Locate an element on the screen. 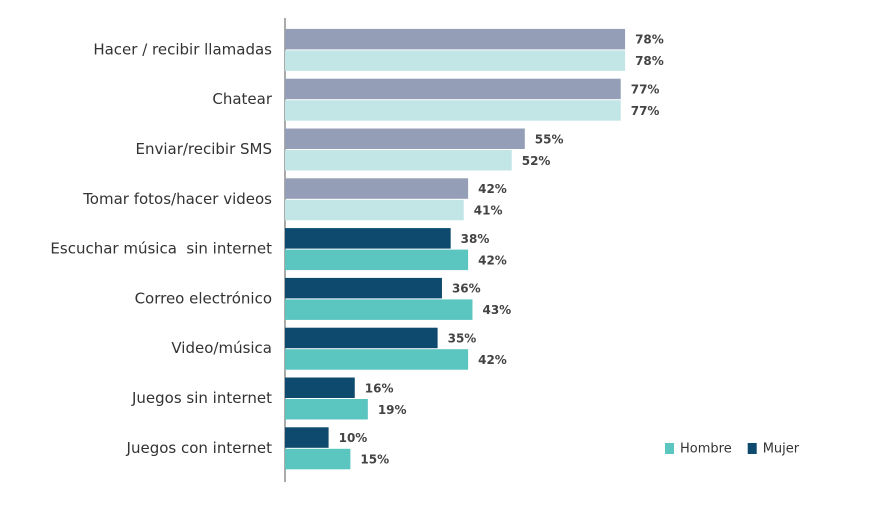  y-tick-label: Tomar fotos/hacer videos is located at coordinates (177, 199).